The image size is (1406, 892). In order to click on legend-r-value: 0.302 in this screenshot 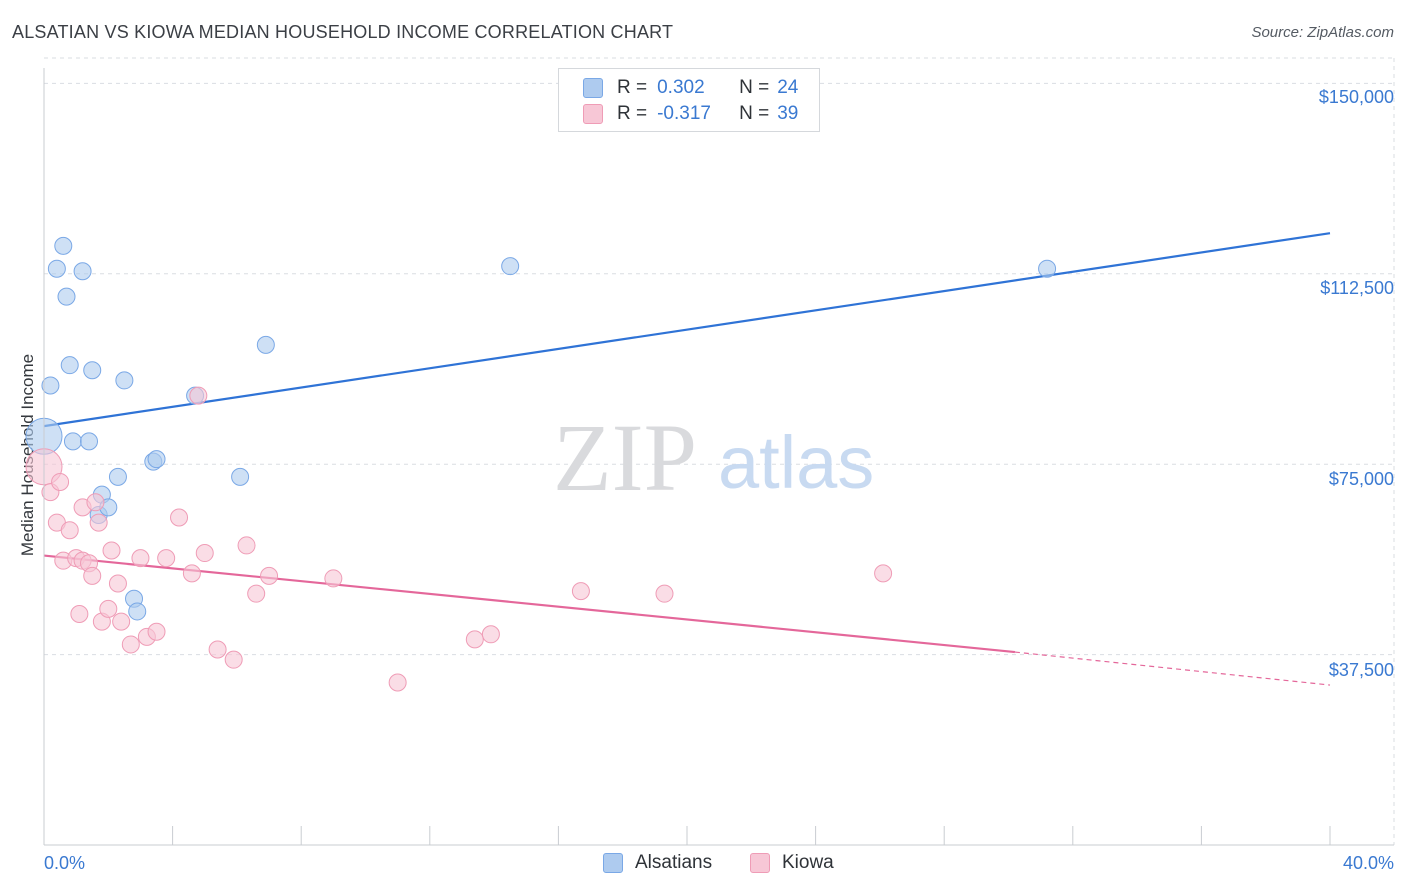, I will do `click(681, 87)`.